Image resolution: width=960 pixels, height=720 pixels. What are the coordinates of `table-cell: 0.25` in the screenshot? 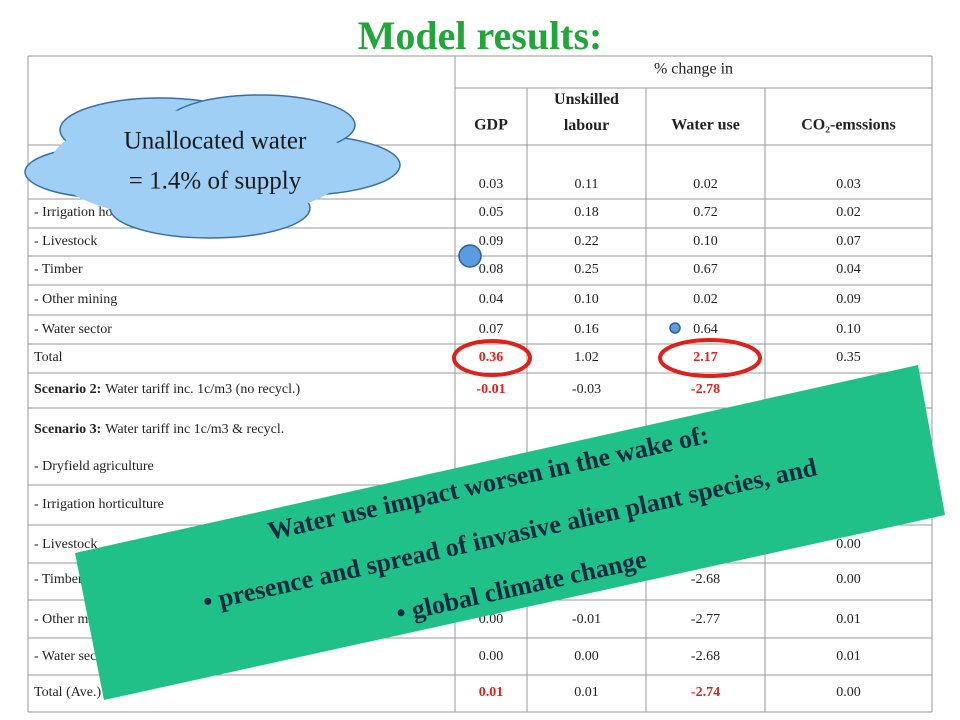 It's located at (586, 269).